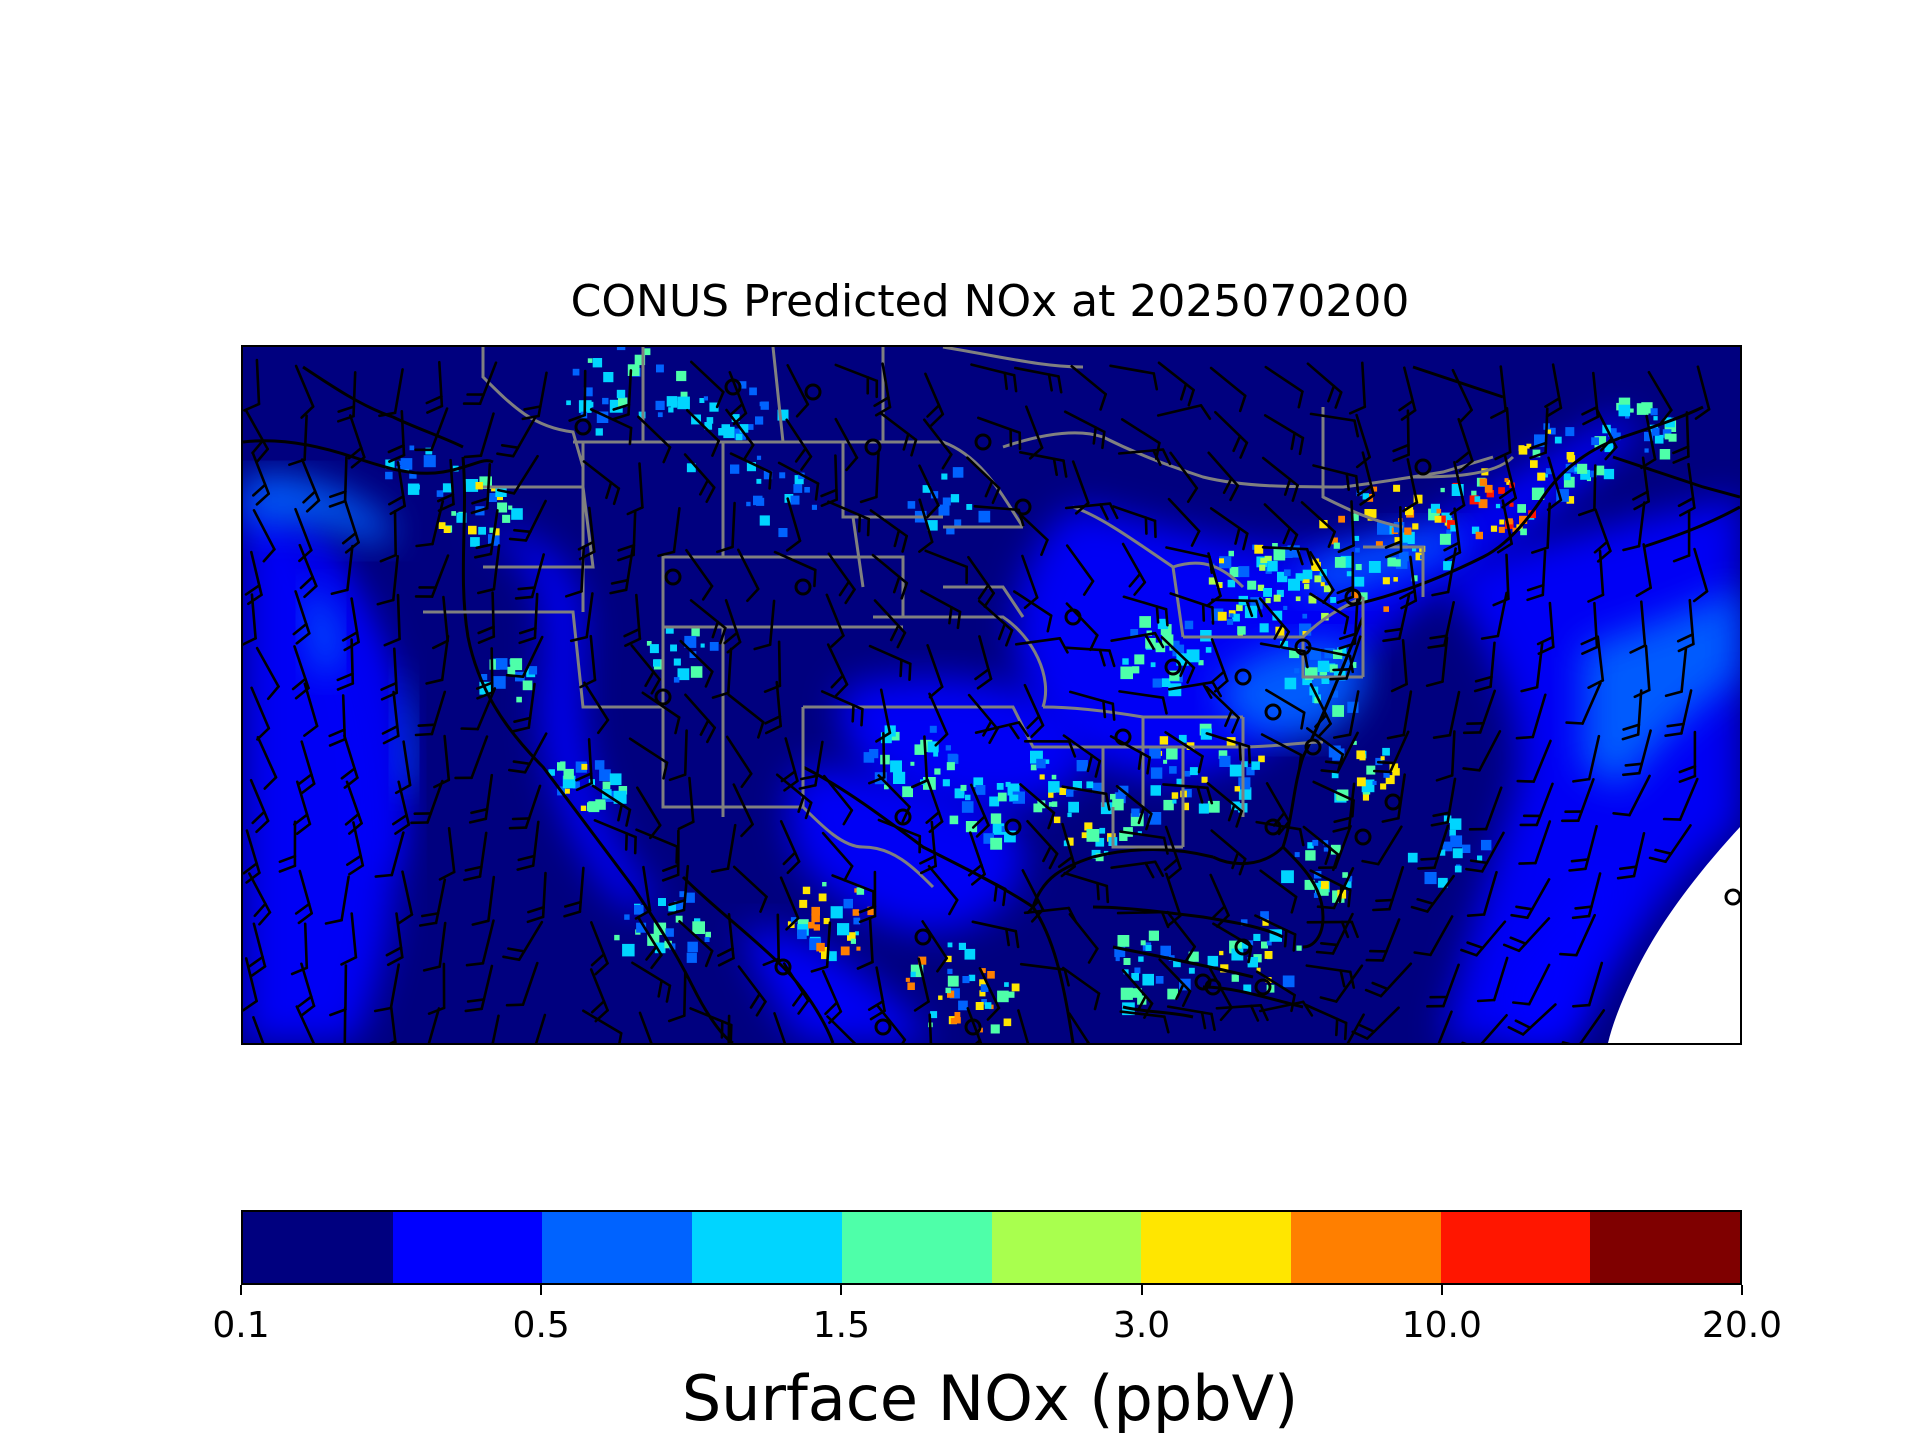 Image resolution: width=1920 pixels, height=1440 pixels. Describe the element at coordinates (241, 1290) in the screenshot. I see `colorbar-tick-mark` at that location.